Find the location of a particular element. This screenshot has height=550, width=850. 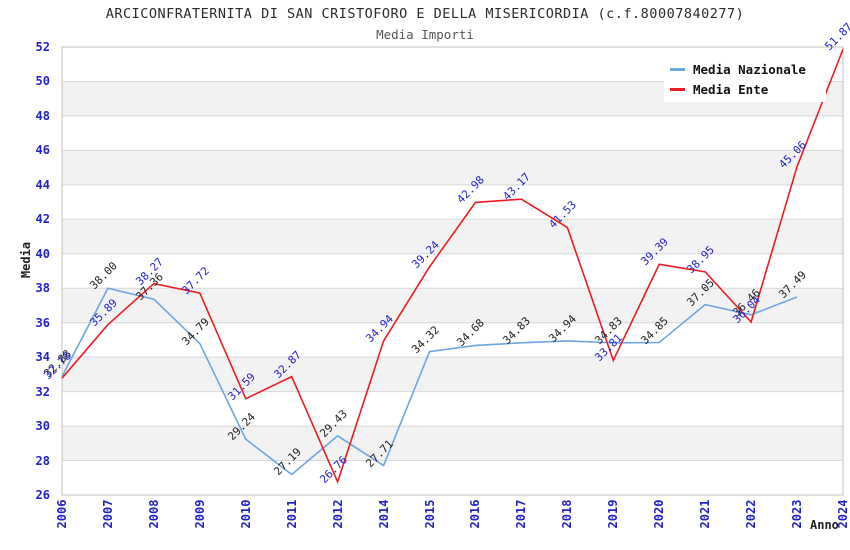

y-tick-label: 52 is located at coordinates (42, 47).